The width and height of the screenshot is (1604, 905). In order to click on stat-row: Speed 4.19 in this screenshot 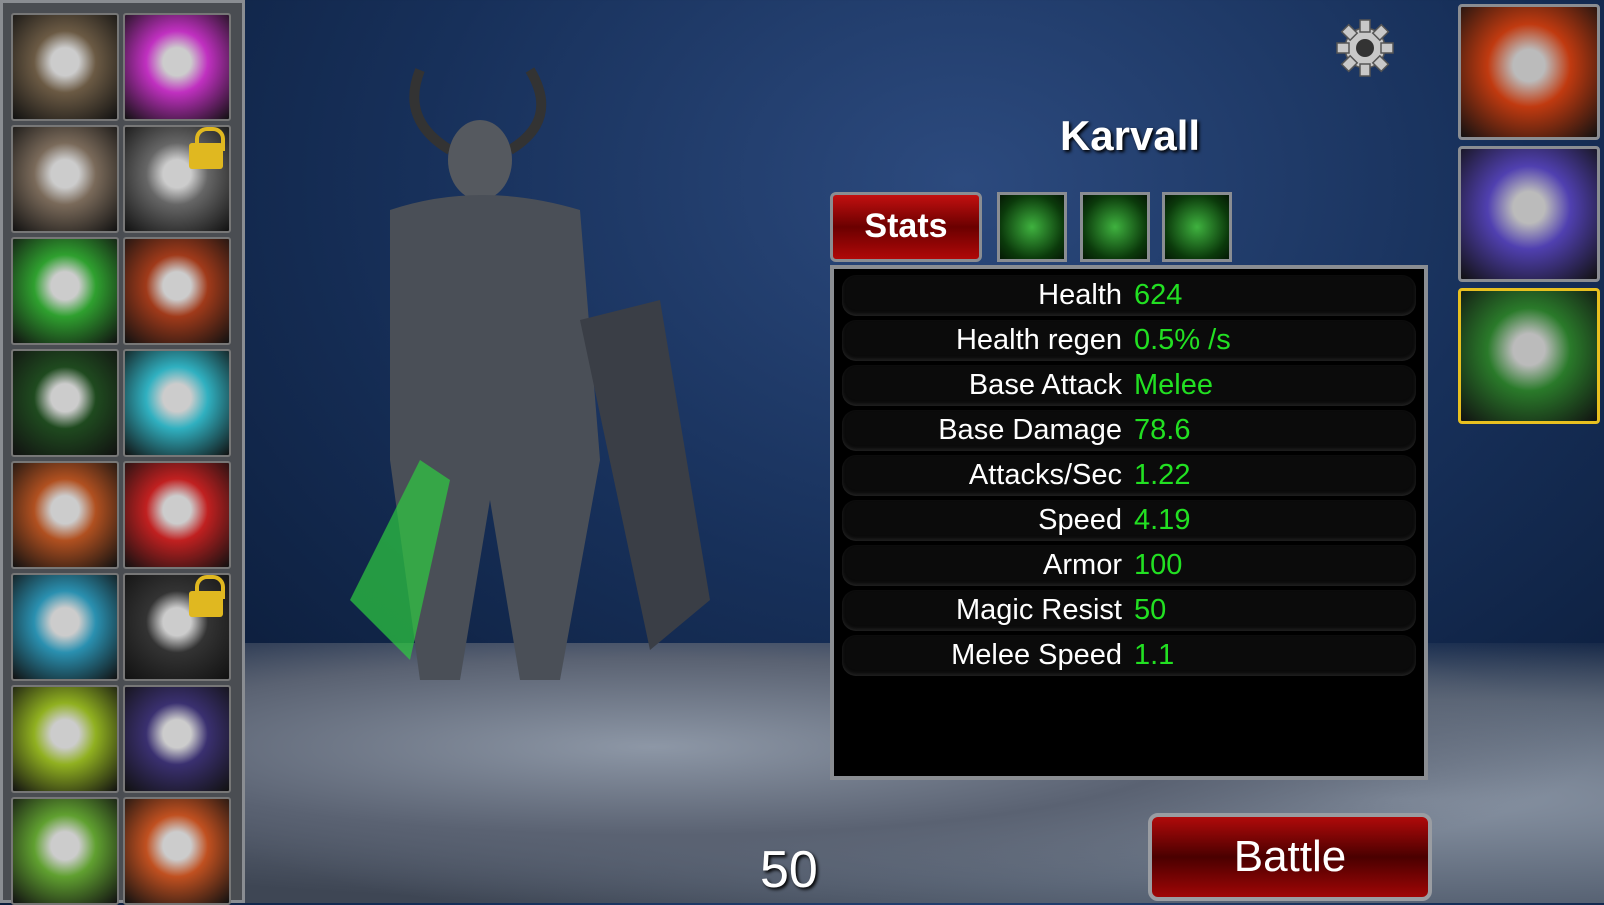, I will do `click(1129, 520)`.